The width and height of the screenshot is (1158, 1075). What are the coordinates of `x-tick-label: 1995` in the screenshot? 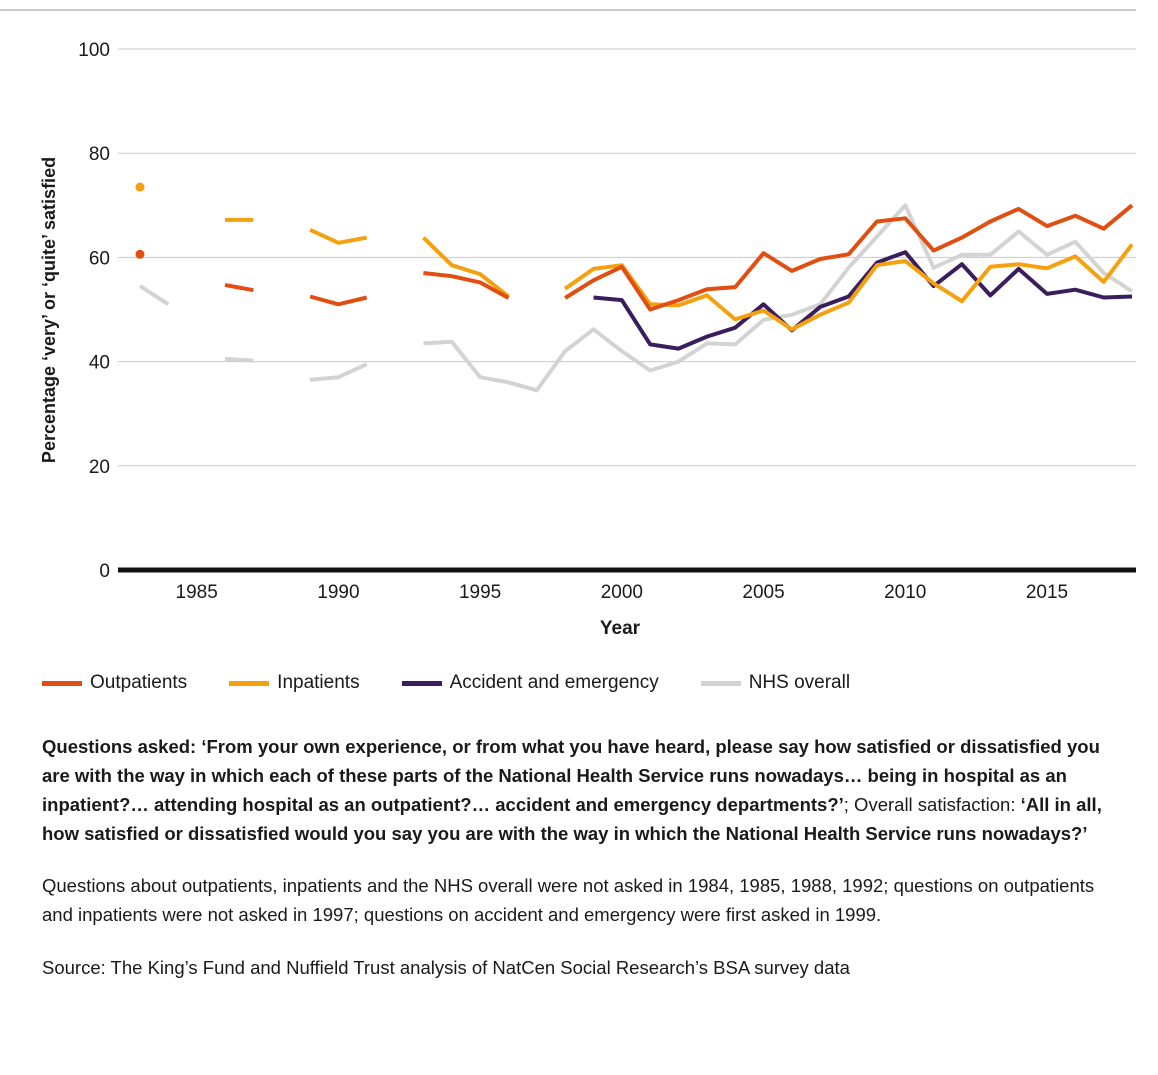 It's located at (480, 592).